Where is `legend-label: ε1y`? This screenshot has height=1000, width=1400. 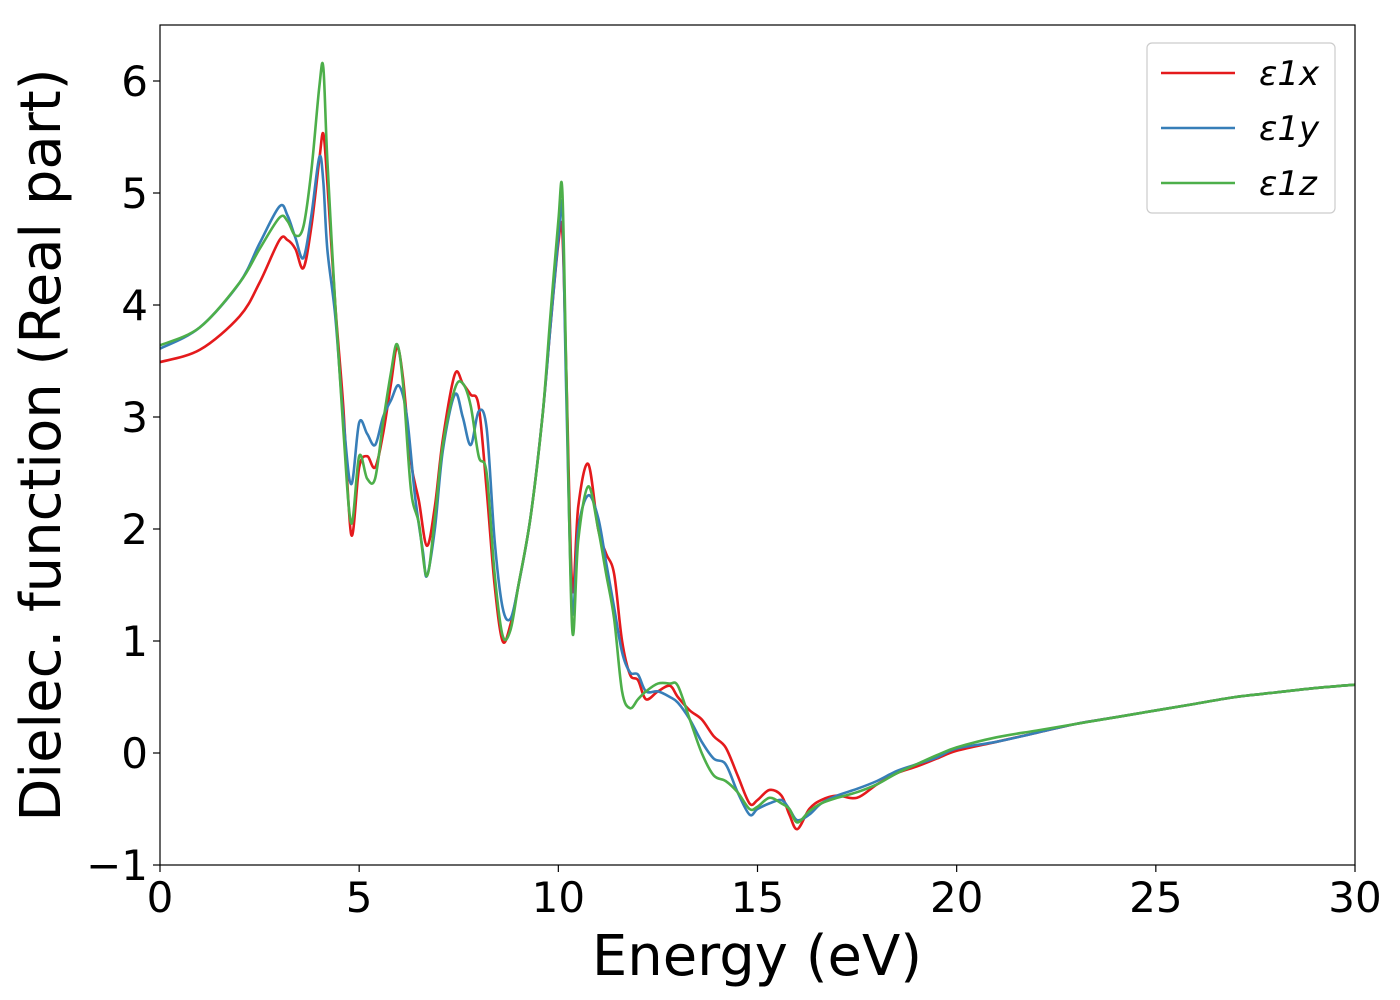
legend-label: ε1y is located at coordinates (1289, 129).